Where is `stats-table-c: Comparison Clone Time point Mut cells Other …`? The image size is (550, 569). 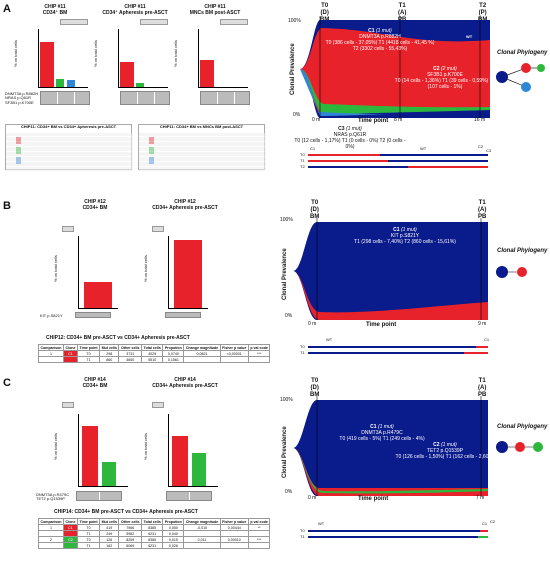
stats-table-c: Comparison Clone Time point Mut cells Other … is located at coordinates (154, 533).